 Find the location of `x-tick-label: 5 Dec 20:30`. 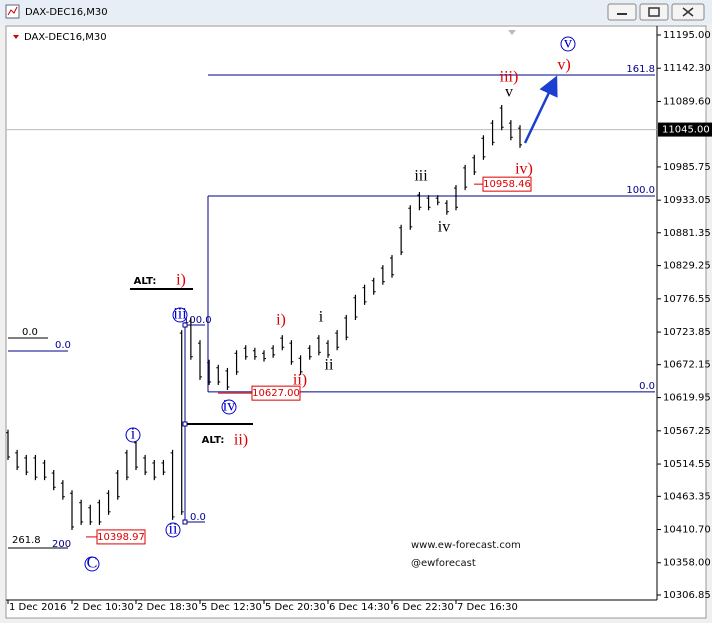

x-tick-label: 5 Dec 20:30 is located at coordinates (295, 607).